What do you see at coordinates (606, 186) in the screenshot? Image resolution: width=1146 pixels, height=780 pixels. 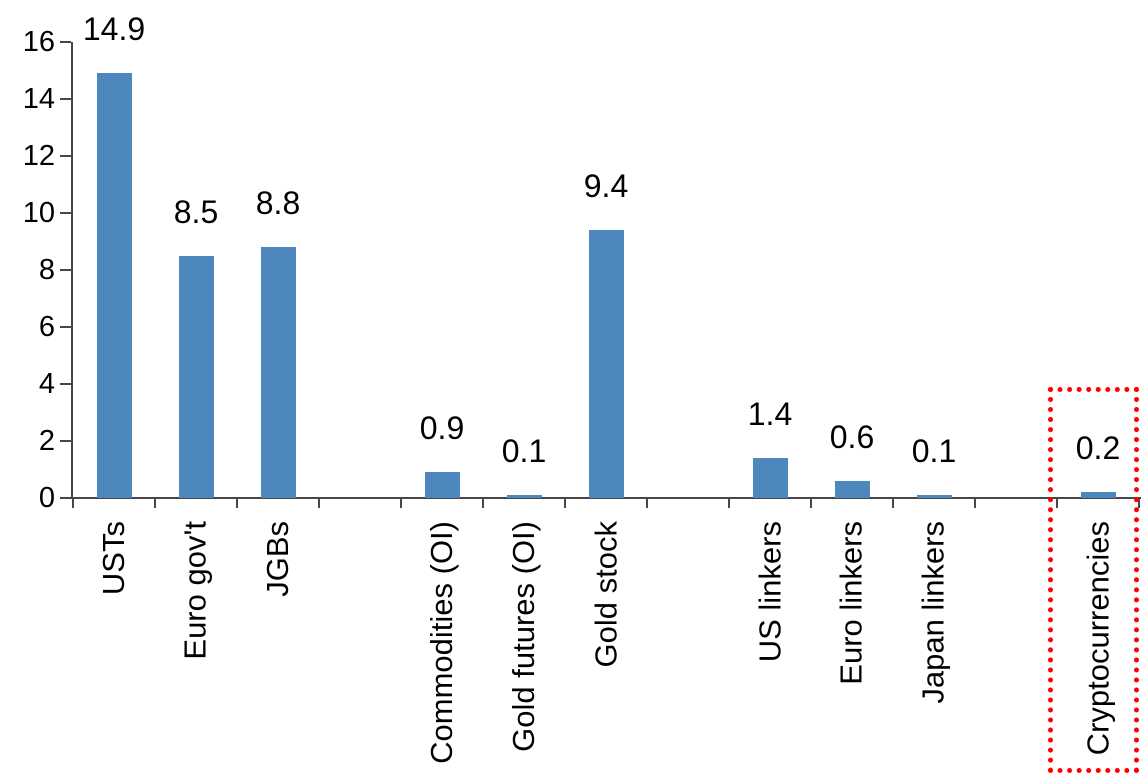 I see `value-label-gold-stock: 9.4` at bounding box center [606, 186].